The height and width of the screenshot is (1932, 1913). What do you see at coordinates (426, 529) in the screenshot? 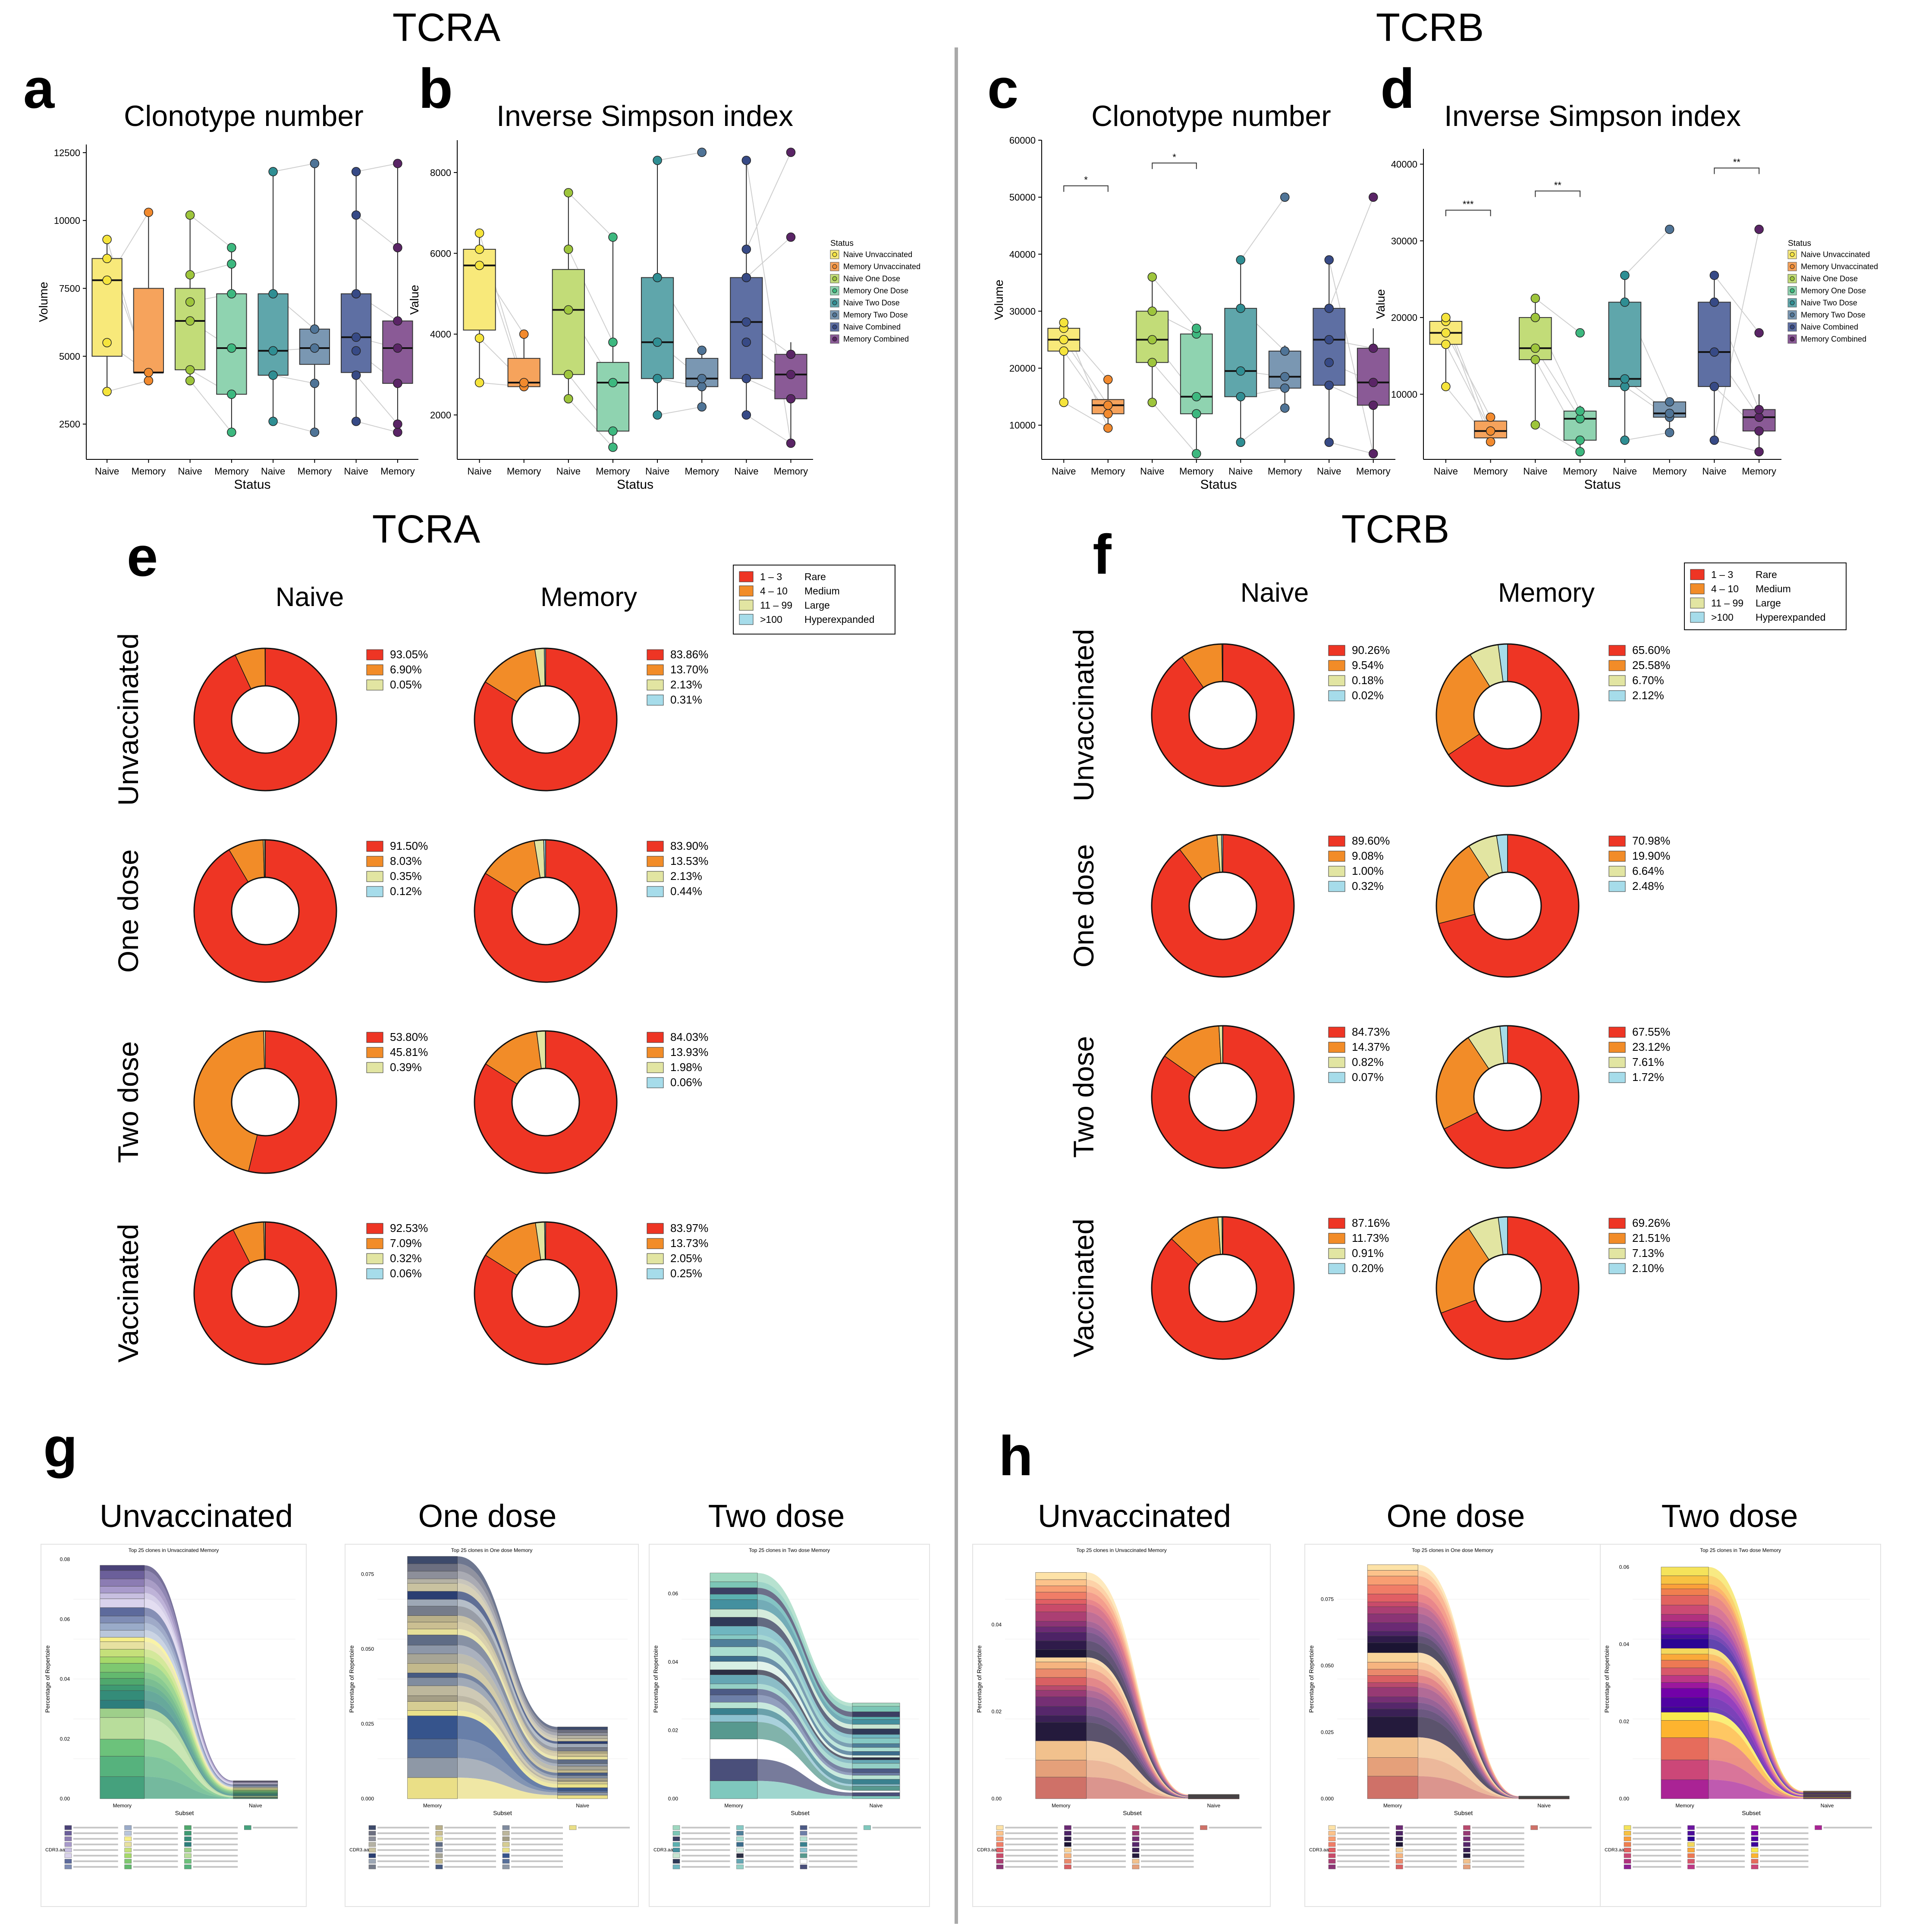
I see `header-tcra-mid: TCRA` at bounding box center [426, 529].